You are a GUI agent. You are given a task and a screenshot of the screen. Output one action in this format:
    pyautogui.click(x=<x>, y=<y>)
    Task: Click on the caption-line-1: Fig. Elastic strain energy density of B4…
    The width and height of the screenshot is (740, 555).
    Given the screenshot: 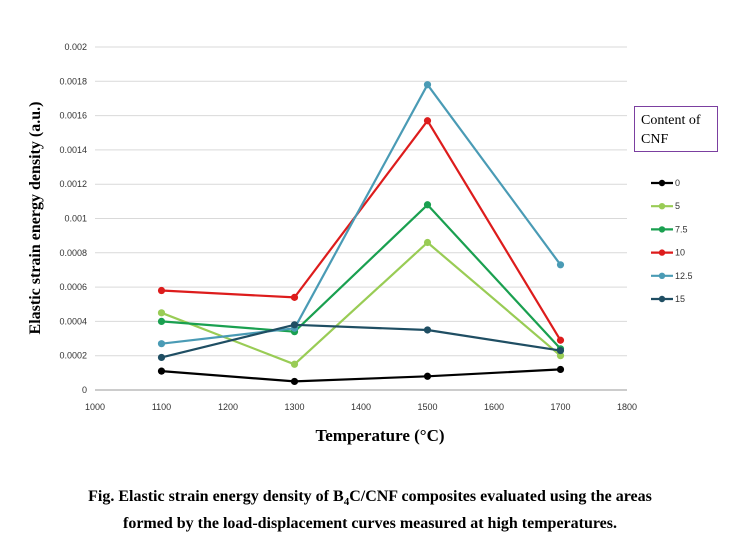 What is the action you would take?
    pyautogui.click(x=370, y=499)
    